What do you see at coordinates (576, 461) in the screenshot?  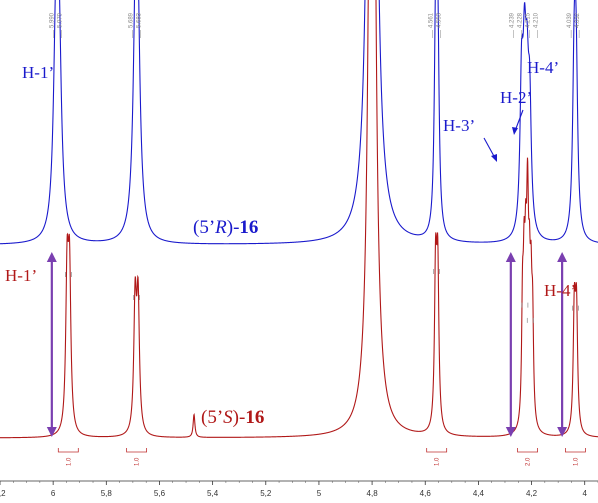 I see `integral-label-4: 1.0` at bounding box center [576, 461].